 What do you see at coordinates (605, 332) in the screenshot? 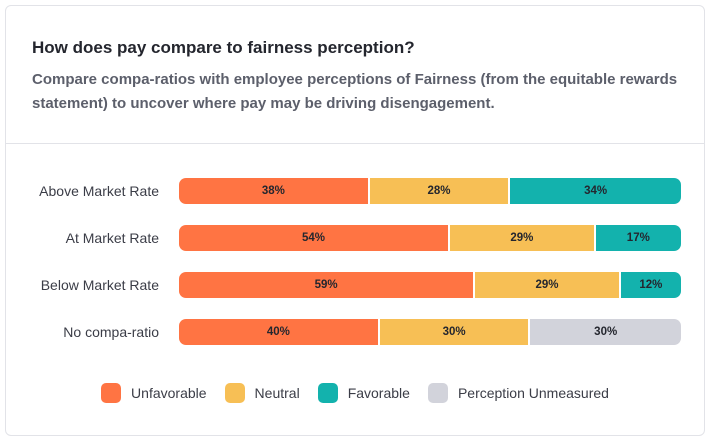
I see `bar-segment-perception-unmeasured: 30%` at bounding box center [605, 332].